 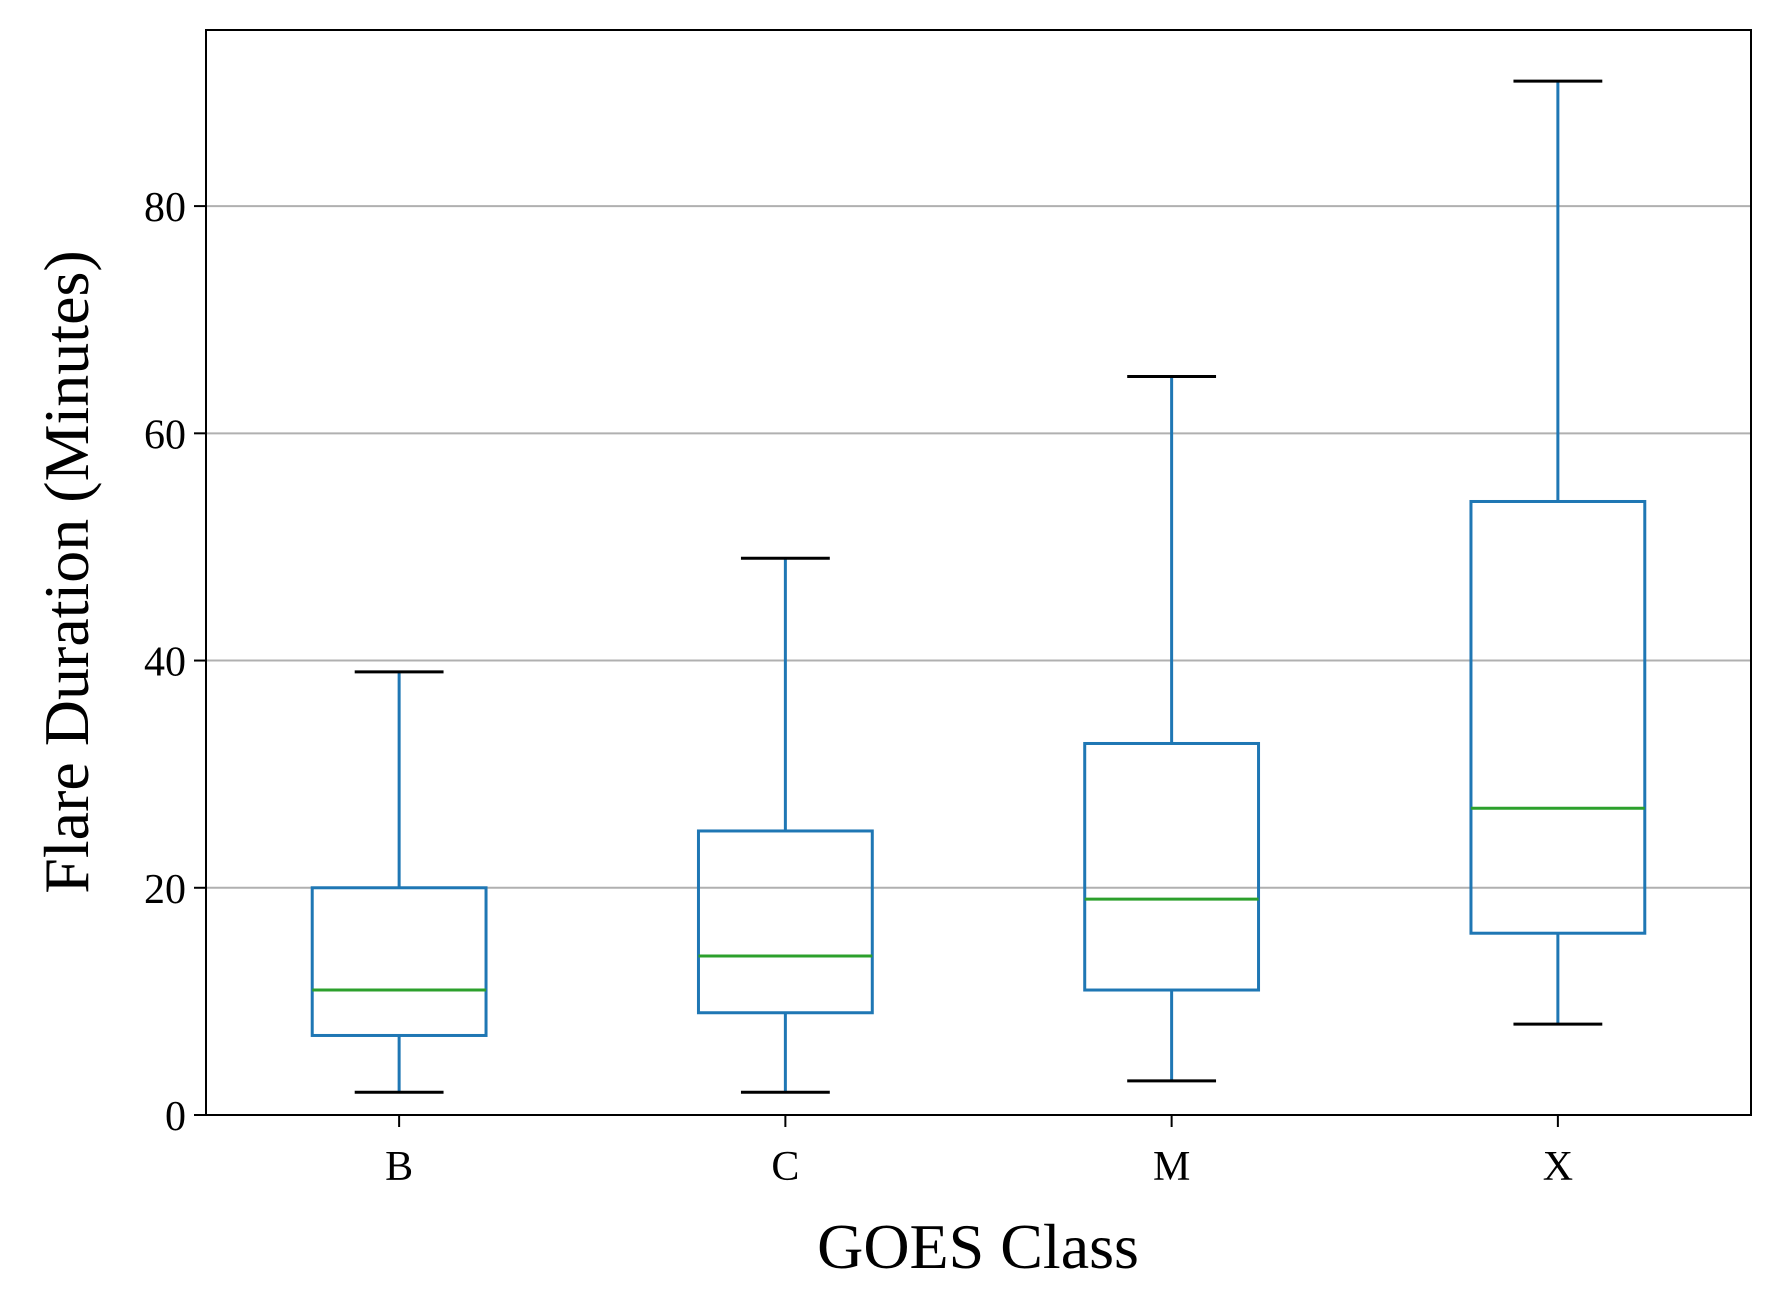 I want to click on box-B, so click(x=399, y=882).